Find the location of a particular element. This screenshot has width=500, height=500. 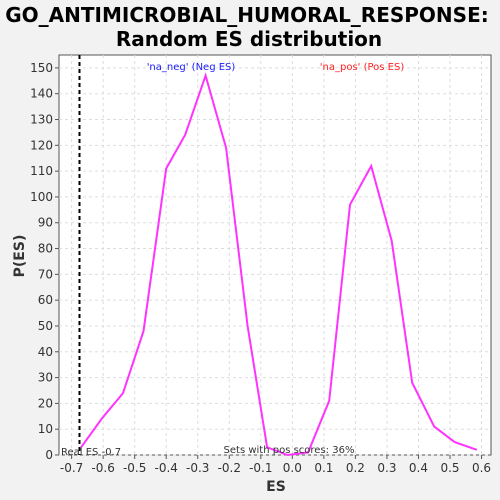

x-tick-label: 0.1 is located at coordinates (323, 468).